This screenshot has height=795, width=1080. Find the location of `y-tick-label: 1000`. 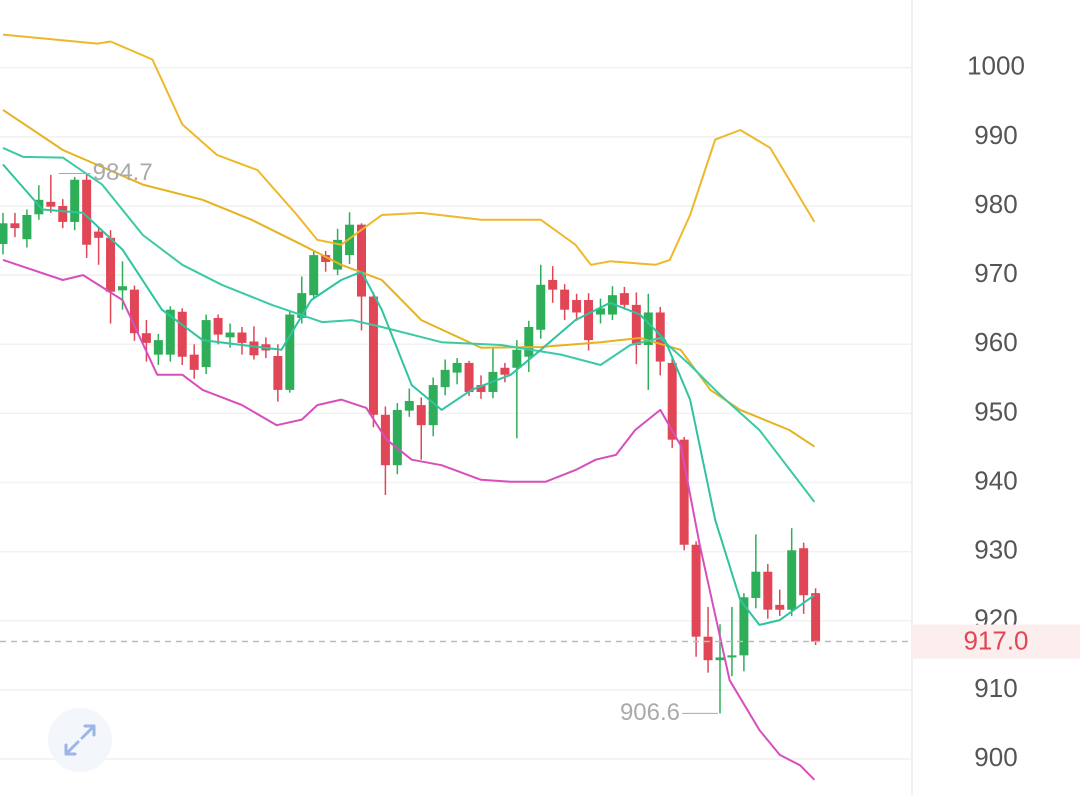

y-tick-label: 1000 is located at coordinates (996, 66).